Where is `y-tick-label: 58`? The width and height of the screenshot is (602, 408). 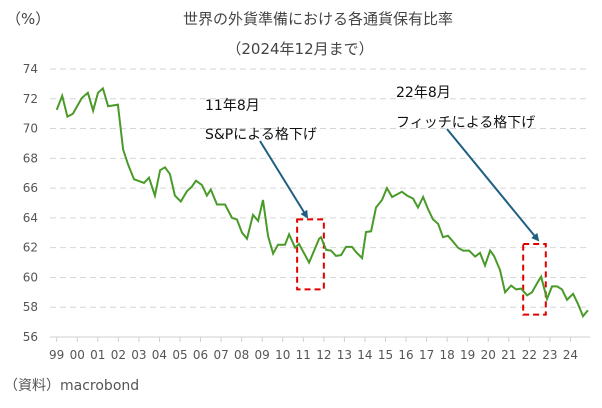
y-tick-label: 58 is located at coordinates (30, 307).